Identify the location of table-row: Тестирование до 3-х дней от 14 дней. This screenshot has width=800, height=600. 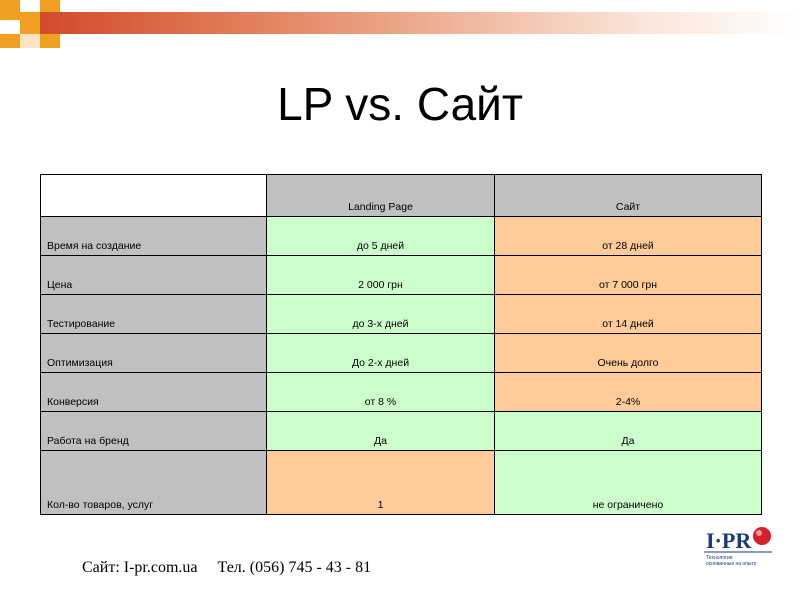
(401, 314).